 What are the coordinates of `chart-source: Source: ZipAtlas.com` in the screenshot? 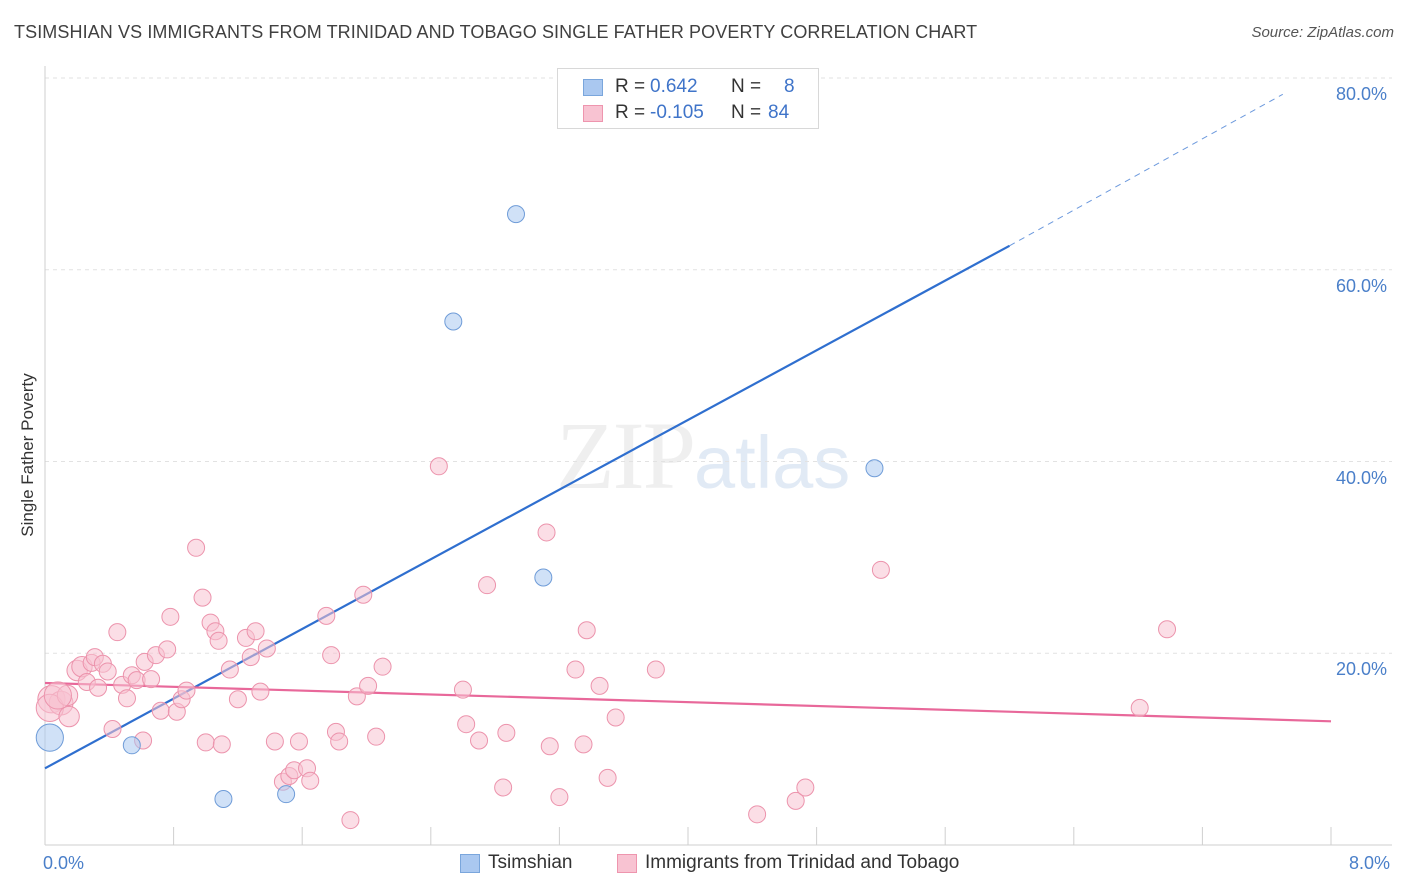 It's located at (1322, 32).